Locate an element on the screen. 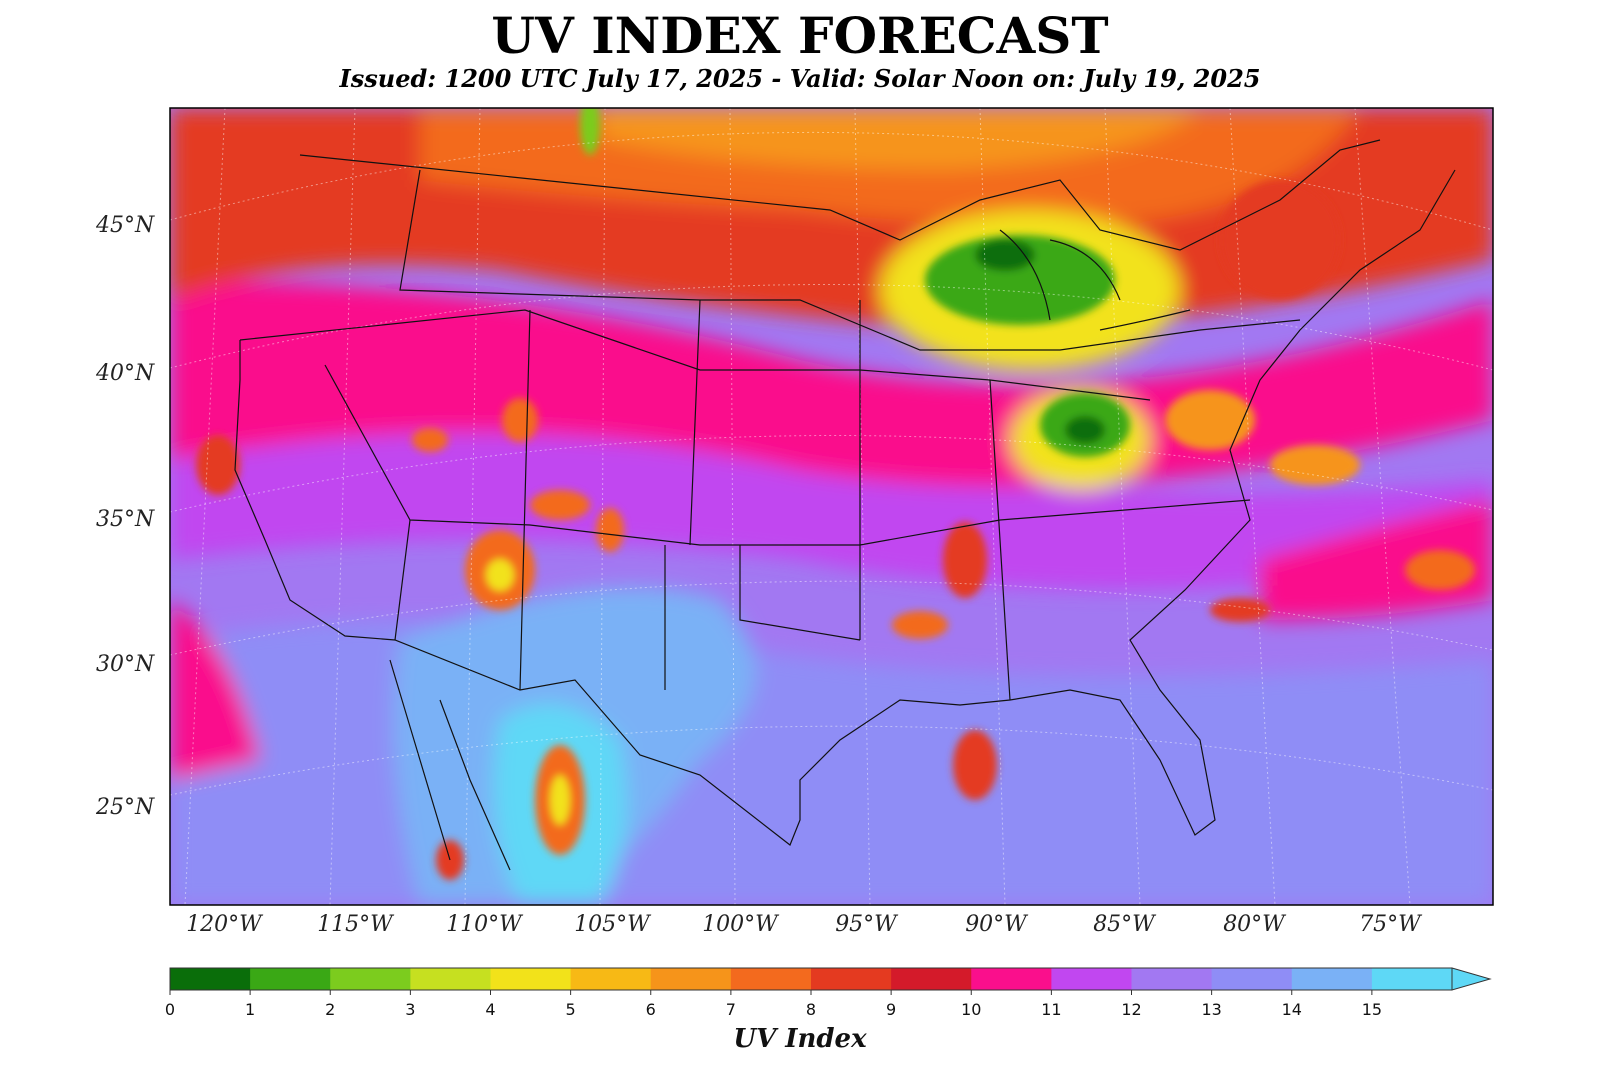  uv-region-orange-core is located at coordinates (900, 139).